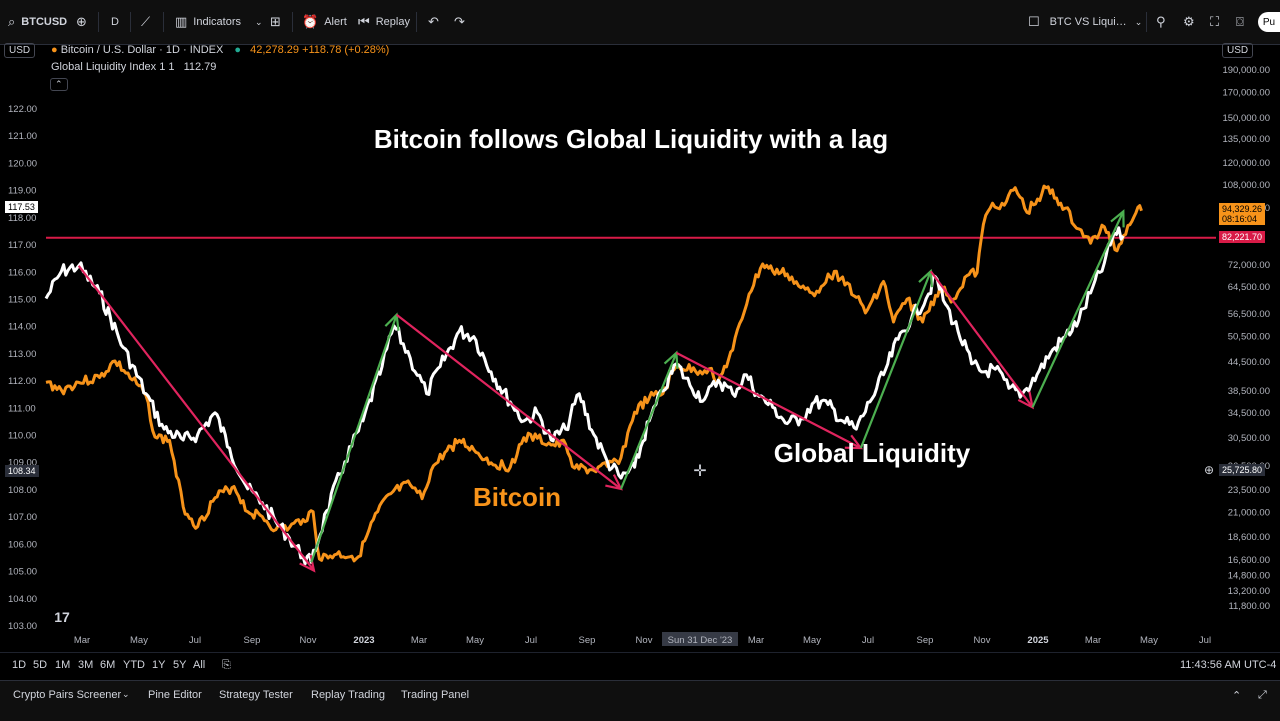  What do you see at coordinates (59, 84) in the screenshot?
I see `collapse-legend-button: ⌃` at bounding box center [59, 84].